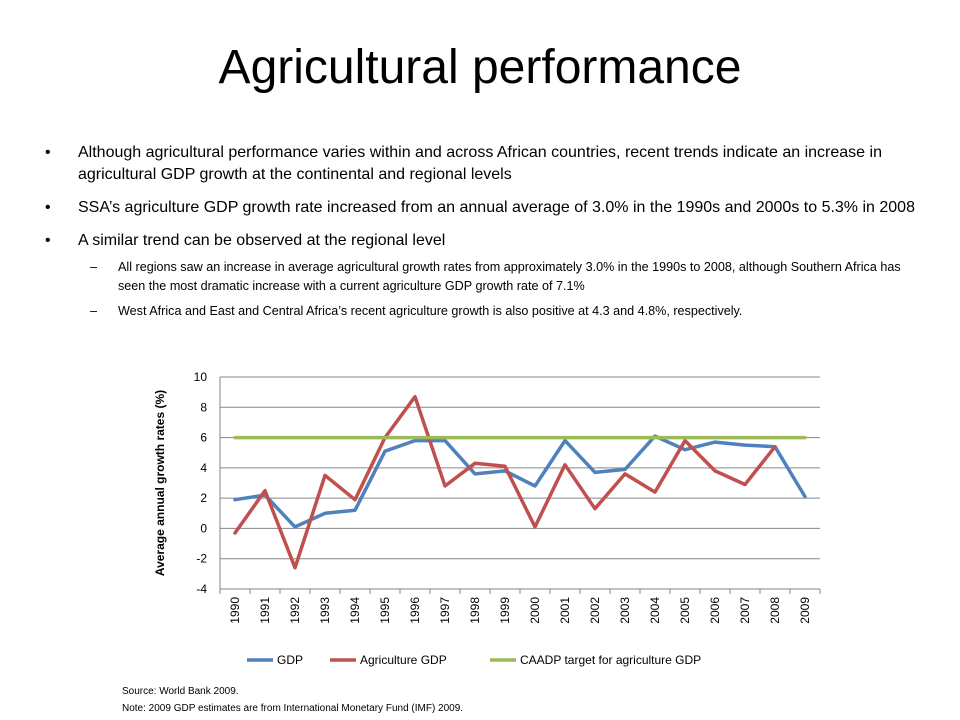 Image resolution: width=960 pixels, height=720 pixels. What do you see at coordinates (325, 610) in the screenshot?
I see `x-tick-label: 1993` at bounding box center [325, 610].